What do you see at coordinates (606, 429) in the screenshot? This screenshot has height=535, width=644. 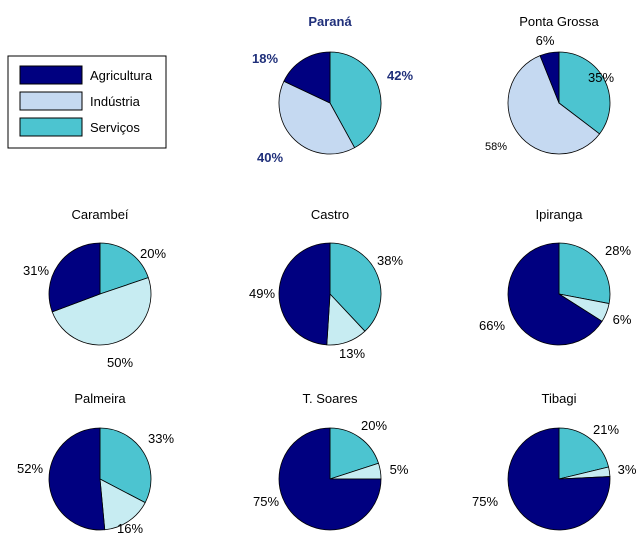 I see `data-label-servicos: 21%` at bounding box center [606, 429].